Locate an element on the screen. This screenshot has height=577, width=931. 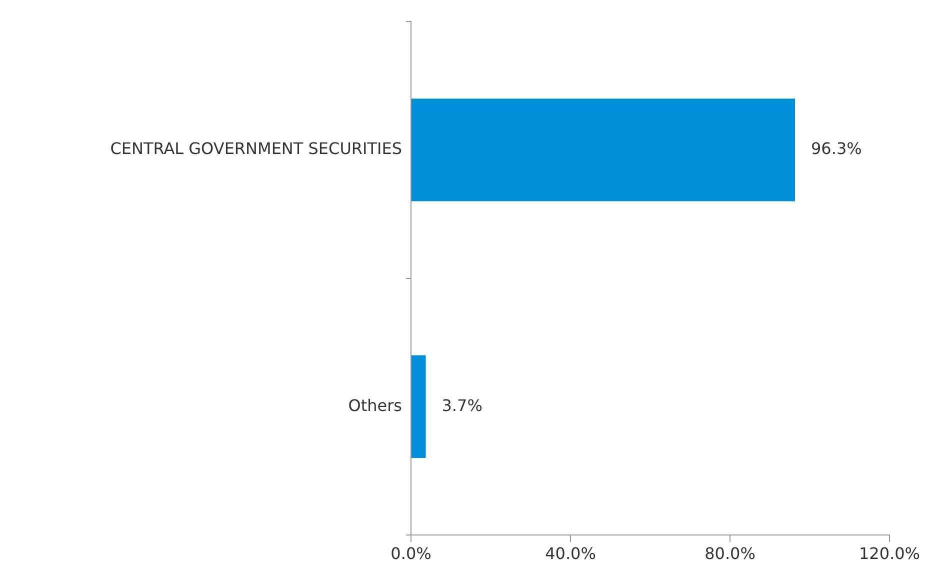
y-tick-label: Others is located at coordinates (375, 405).